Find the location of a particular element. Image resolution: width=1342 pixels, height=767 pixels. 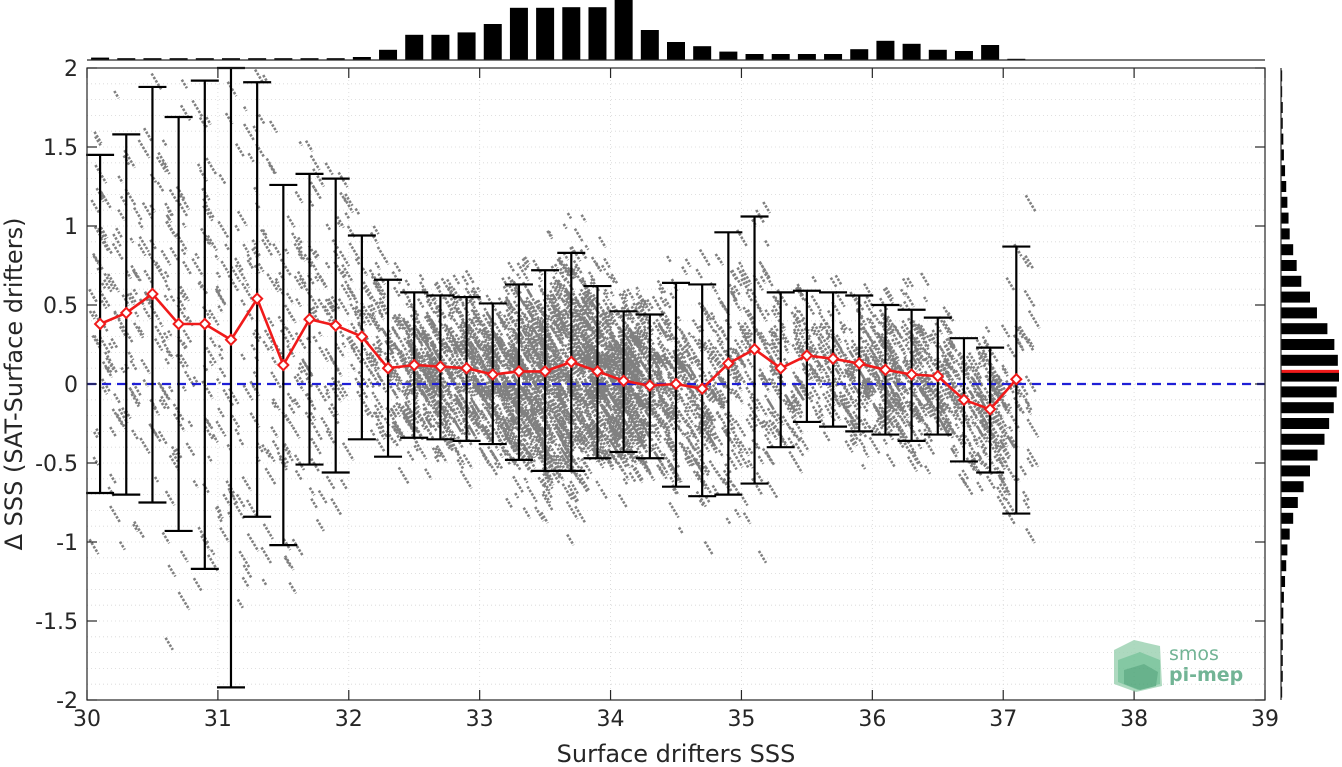

x-tick-label: 32 is located at coordinates (349, 719).